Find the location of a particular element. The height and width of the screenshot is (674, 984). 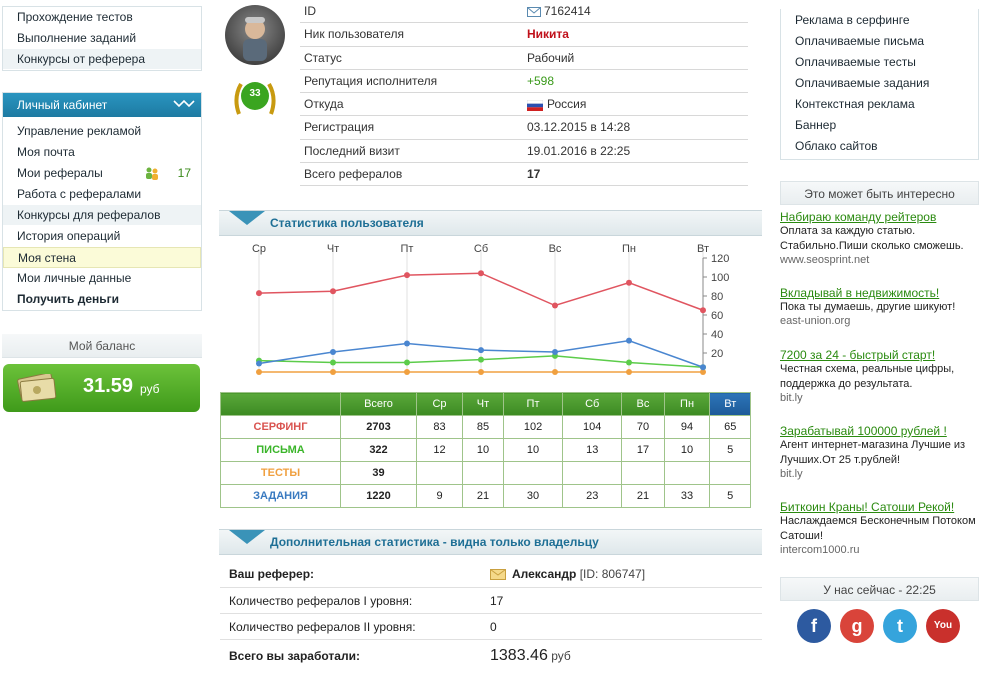

google-icon: g is located at coordinates (857, 626).